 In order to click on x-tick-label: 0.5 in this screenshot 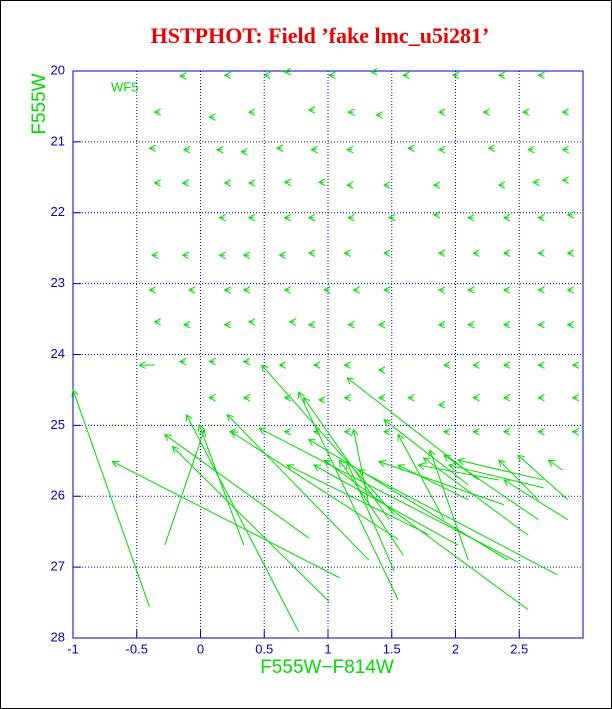, I will do `click(264, 648)`.